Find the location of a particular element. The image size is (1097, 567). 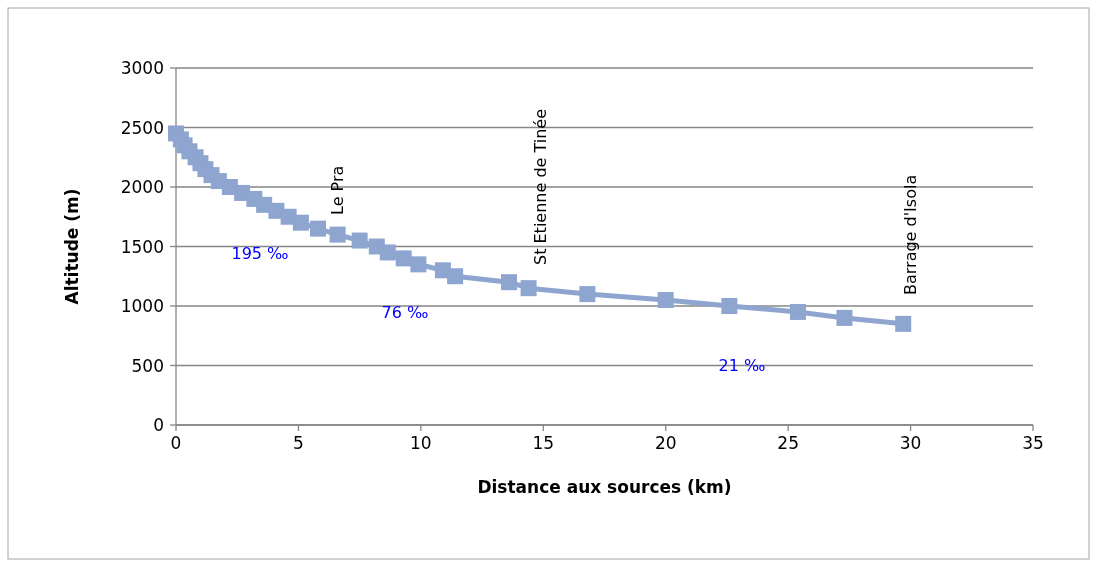

annotation: St Etienne de Tinée is located at coordinates (540, 186).